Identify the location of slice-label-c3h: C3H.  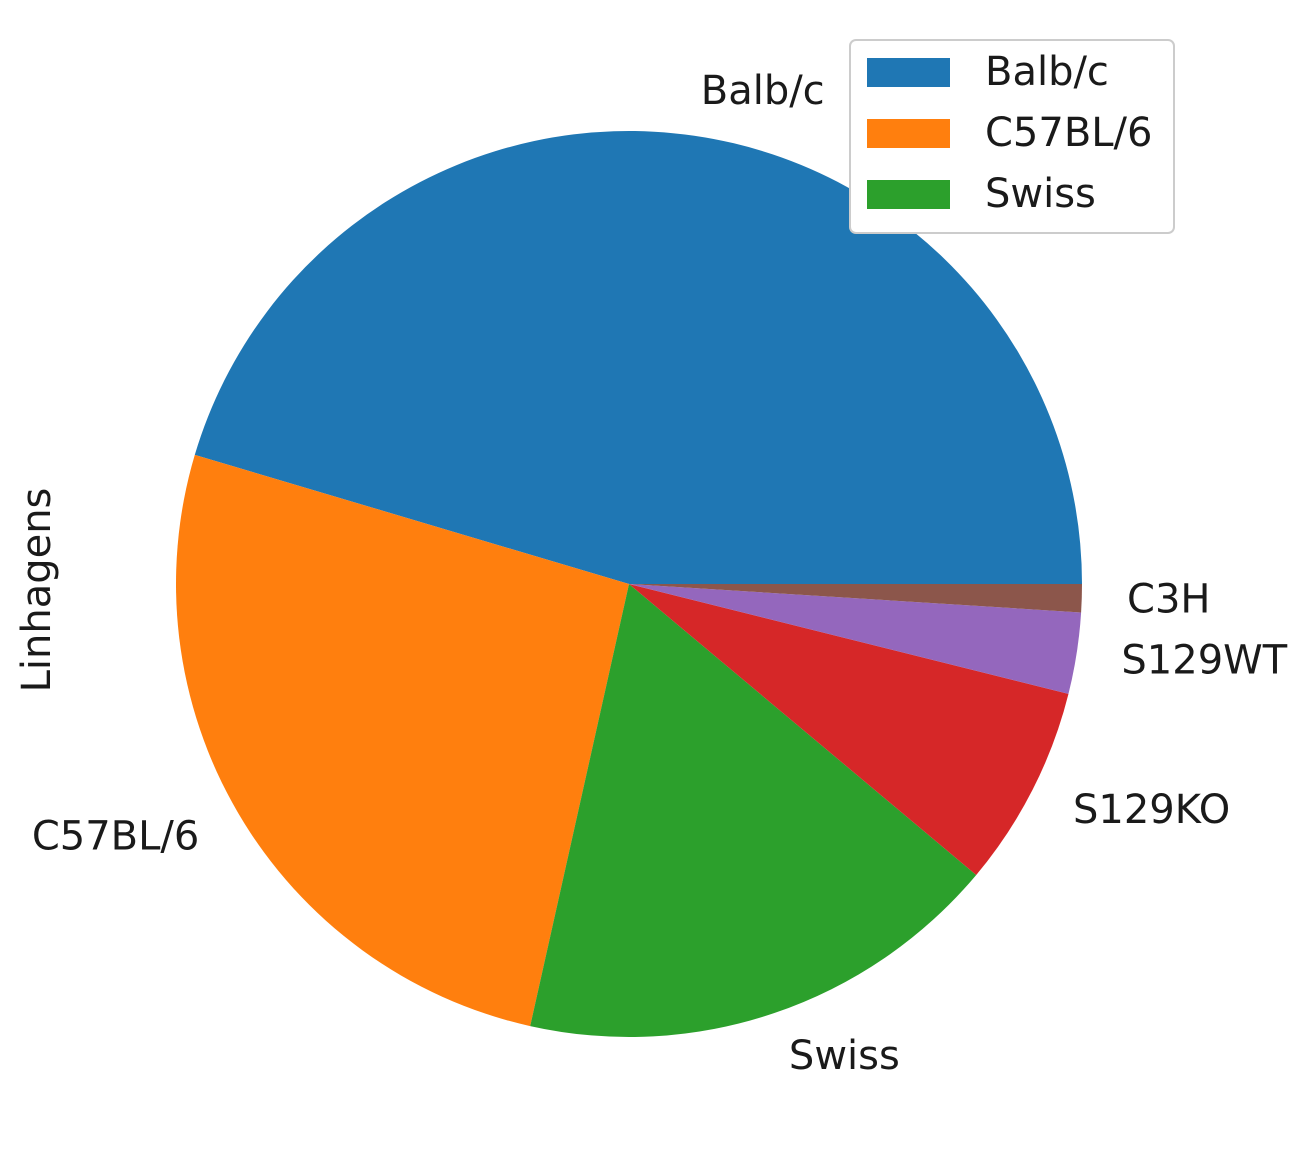
(1168, 600).